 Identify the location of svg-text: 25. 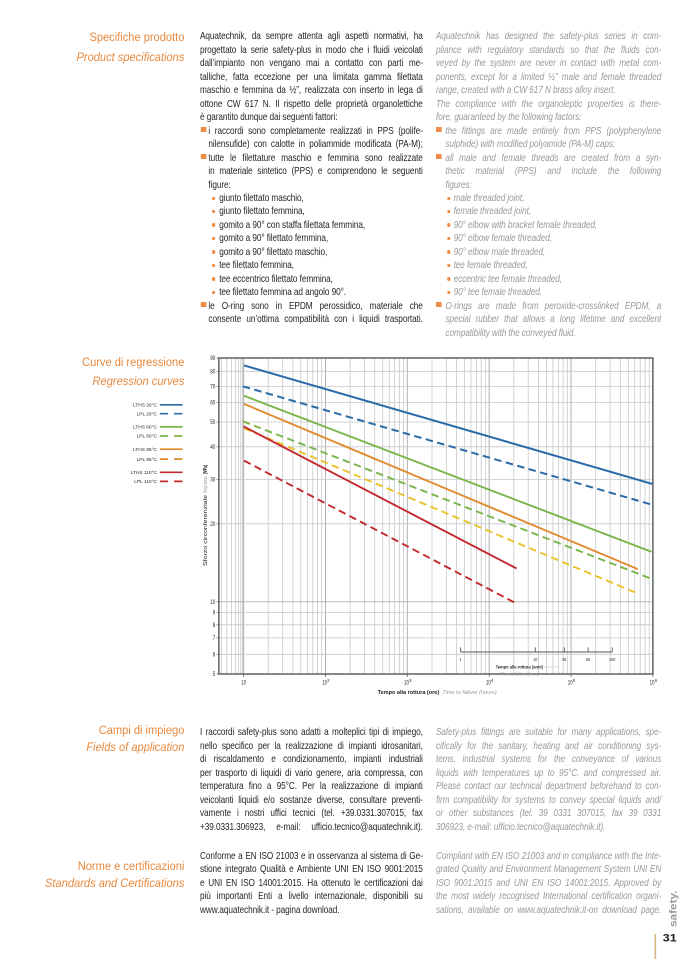
(564, 660).